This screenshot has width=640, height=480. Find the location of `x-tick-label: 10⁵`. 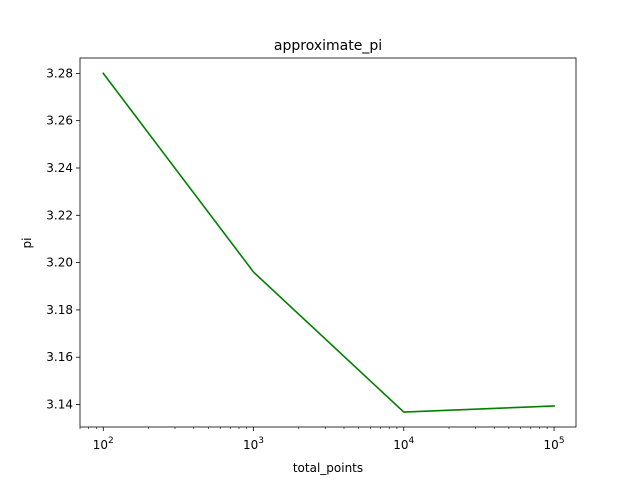

x-tick-label: 10⁵ is located at coordinates (554, 444).